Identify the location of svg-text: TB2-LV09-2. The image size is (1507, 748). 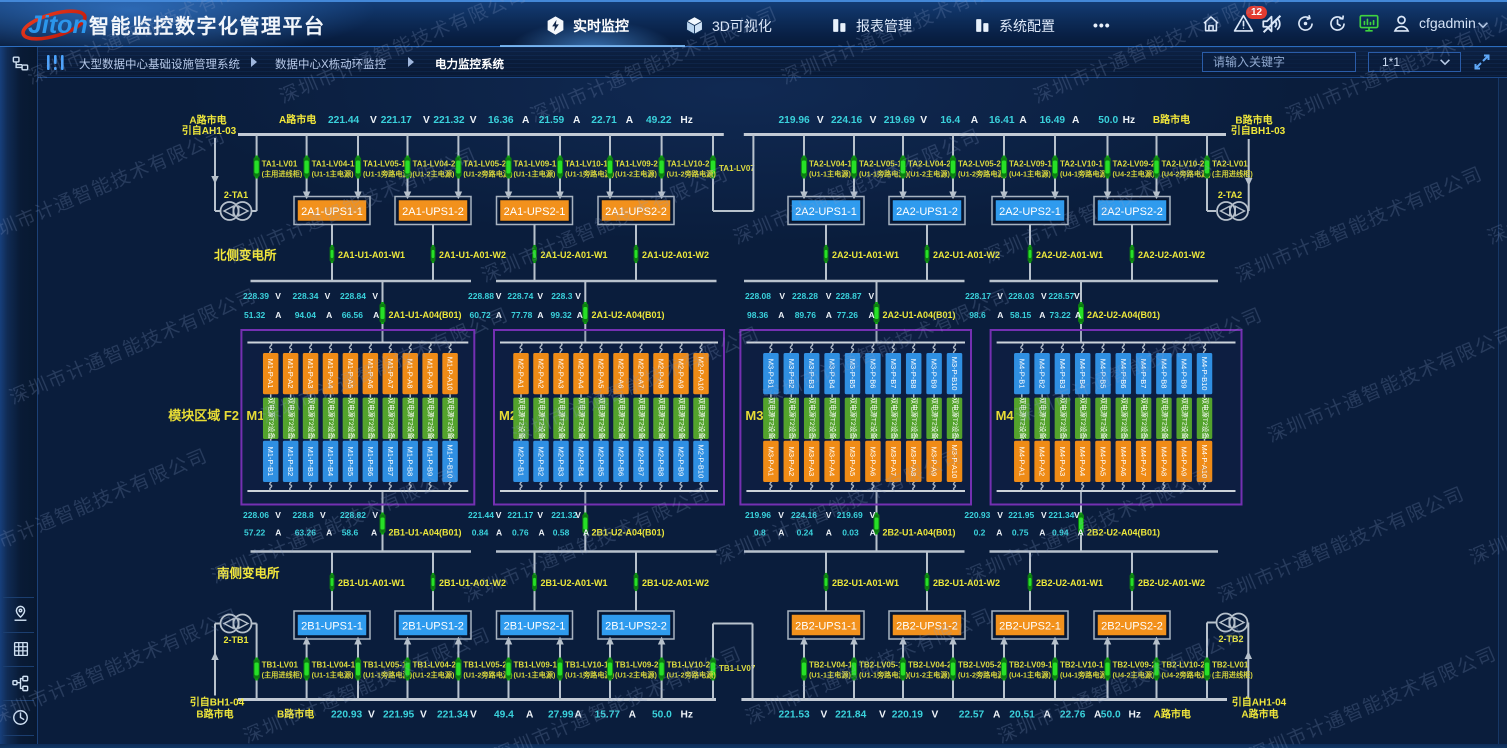
(1135, 665).